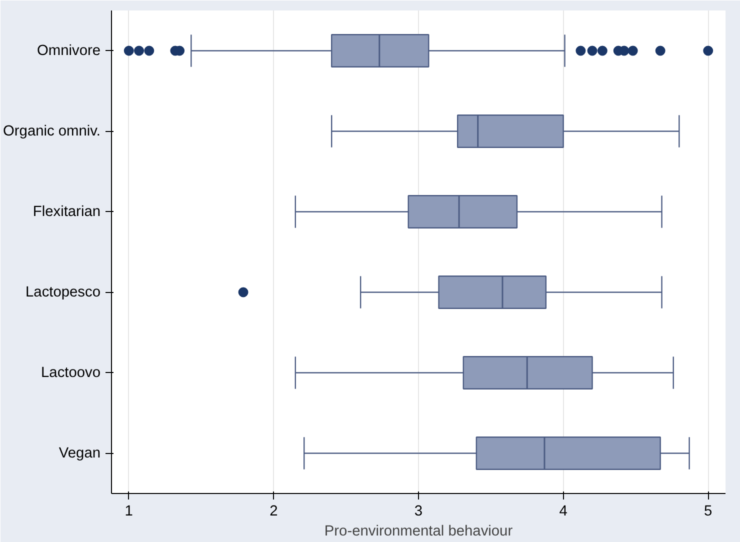 The image size is (740, 542). Describe the element at coordinates (563, 512) in the screenshot. I see `x-tick-label: 4` at that location.